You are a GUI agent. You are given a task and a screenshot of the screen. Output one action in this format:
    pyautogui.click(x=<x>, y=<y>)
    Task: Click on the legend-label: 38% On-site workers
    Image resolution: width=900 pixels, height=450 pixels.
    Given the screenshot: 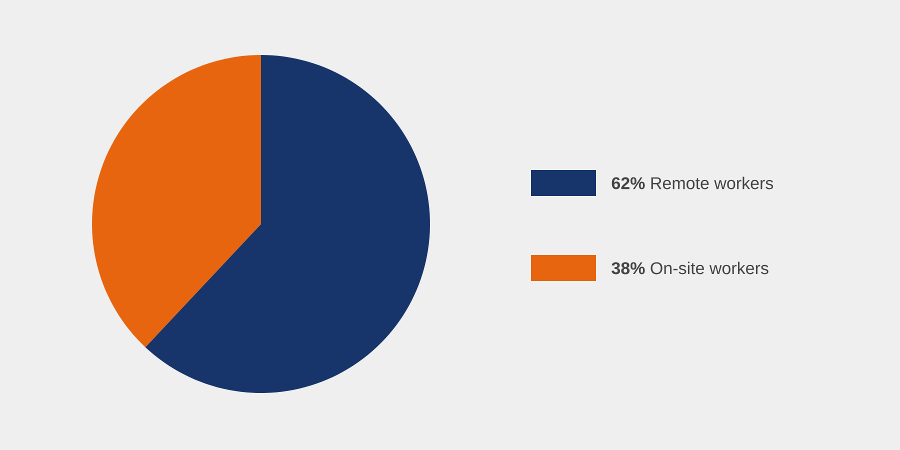 What is the action you would take?
    pyautogui.click(x=690, y=268)
    